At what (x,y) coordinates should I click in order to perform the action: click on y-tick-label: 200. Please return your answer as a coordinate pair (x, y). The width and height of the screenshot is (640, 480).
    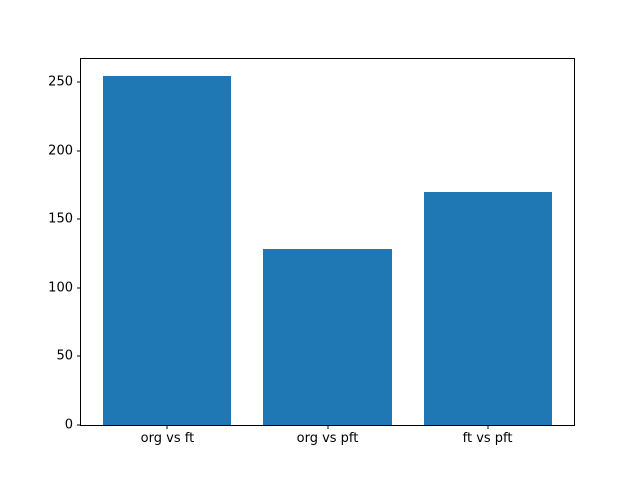
    Looking at the image, I should click on (60, 151).